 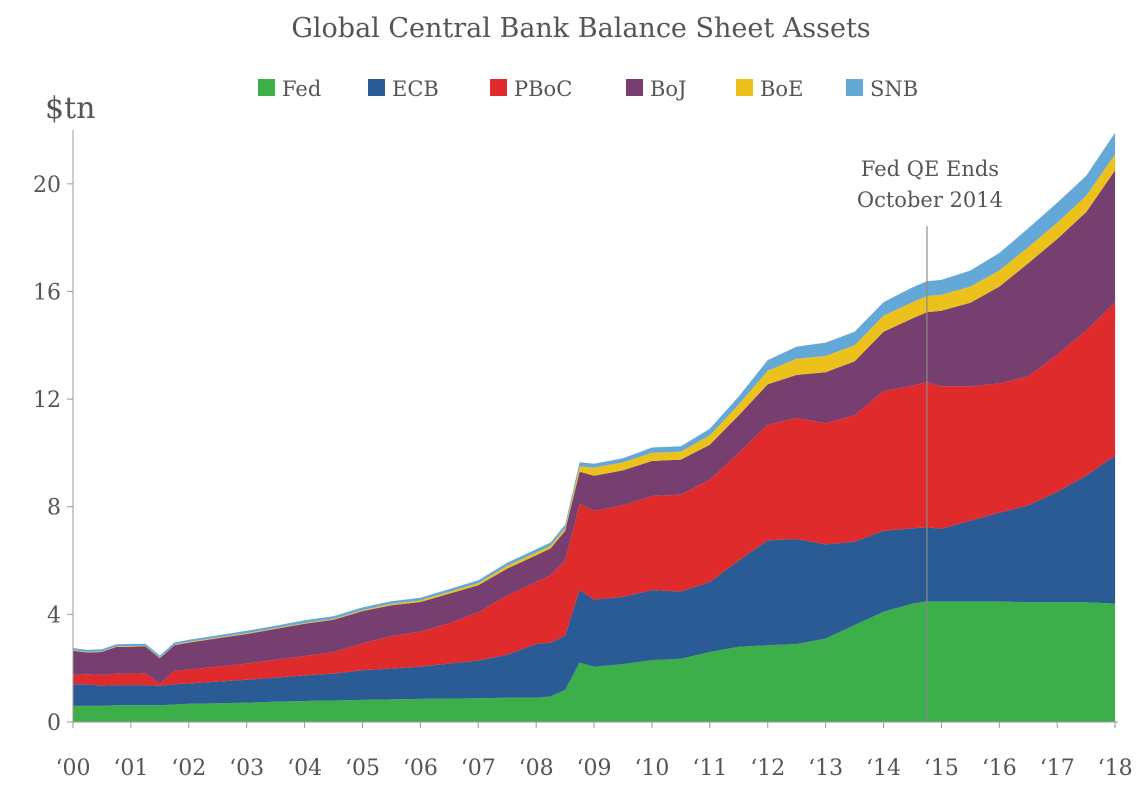 What do you see at coordinates (54, 723) in the screenshot?
I see `y-tick-label: 0` at bounding box center [54, 723].